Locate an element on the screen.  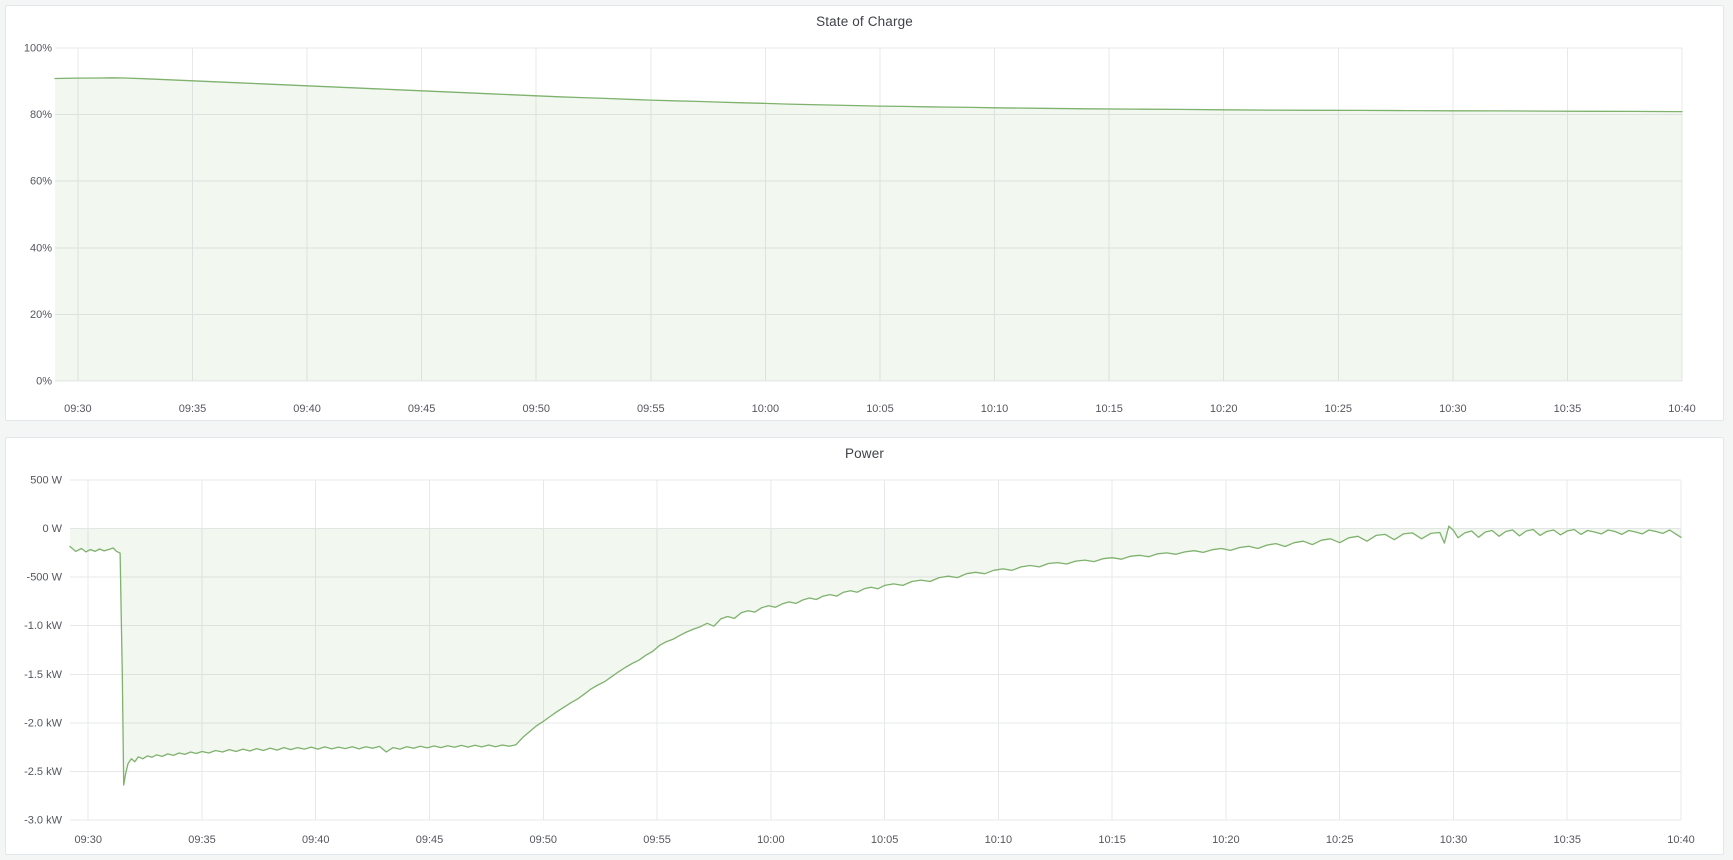
panel-title: Power is located at coordinates (864, 453).